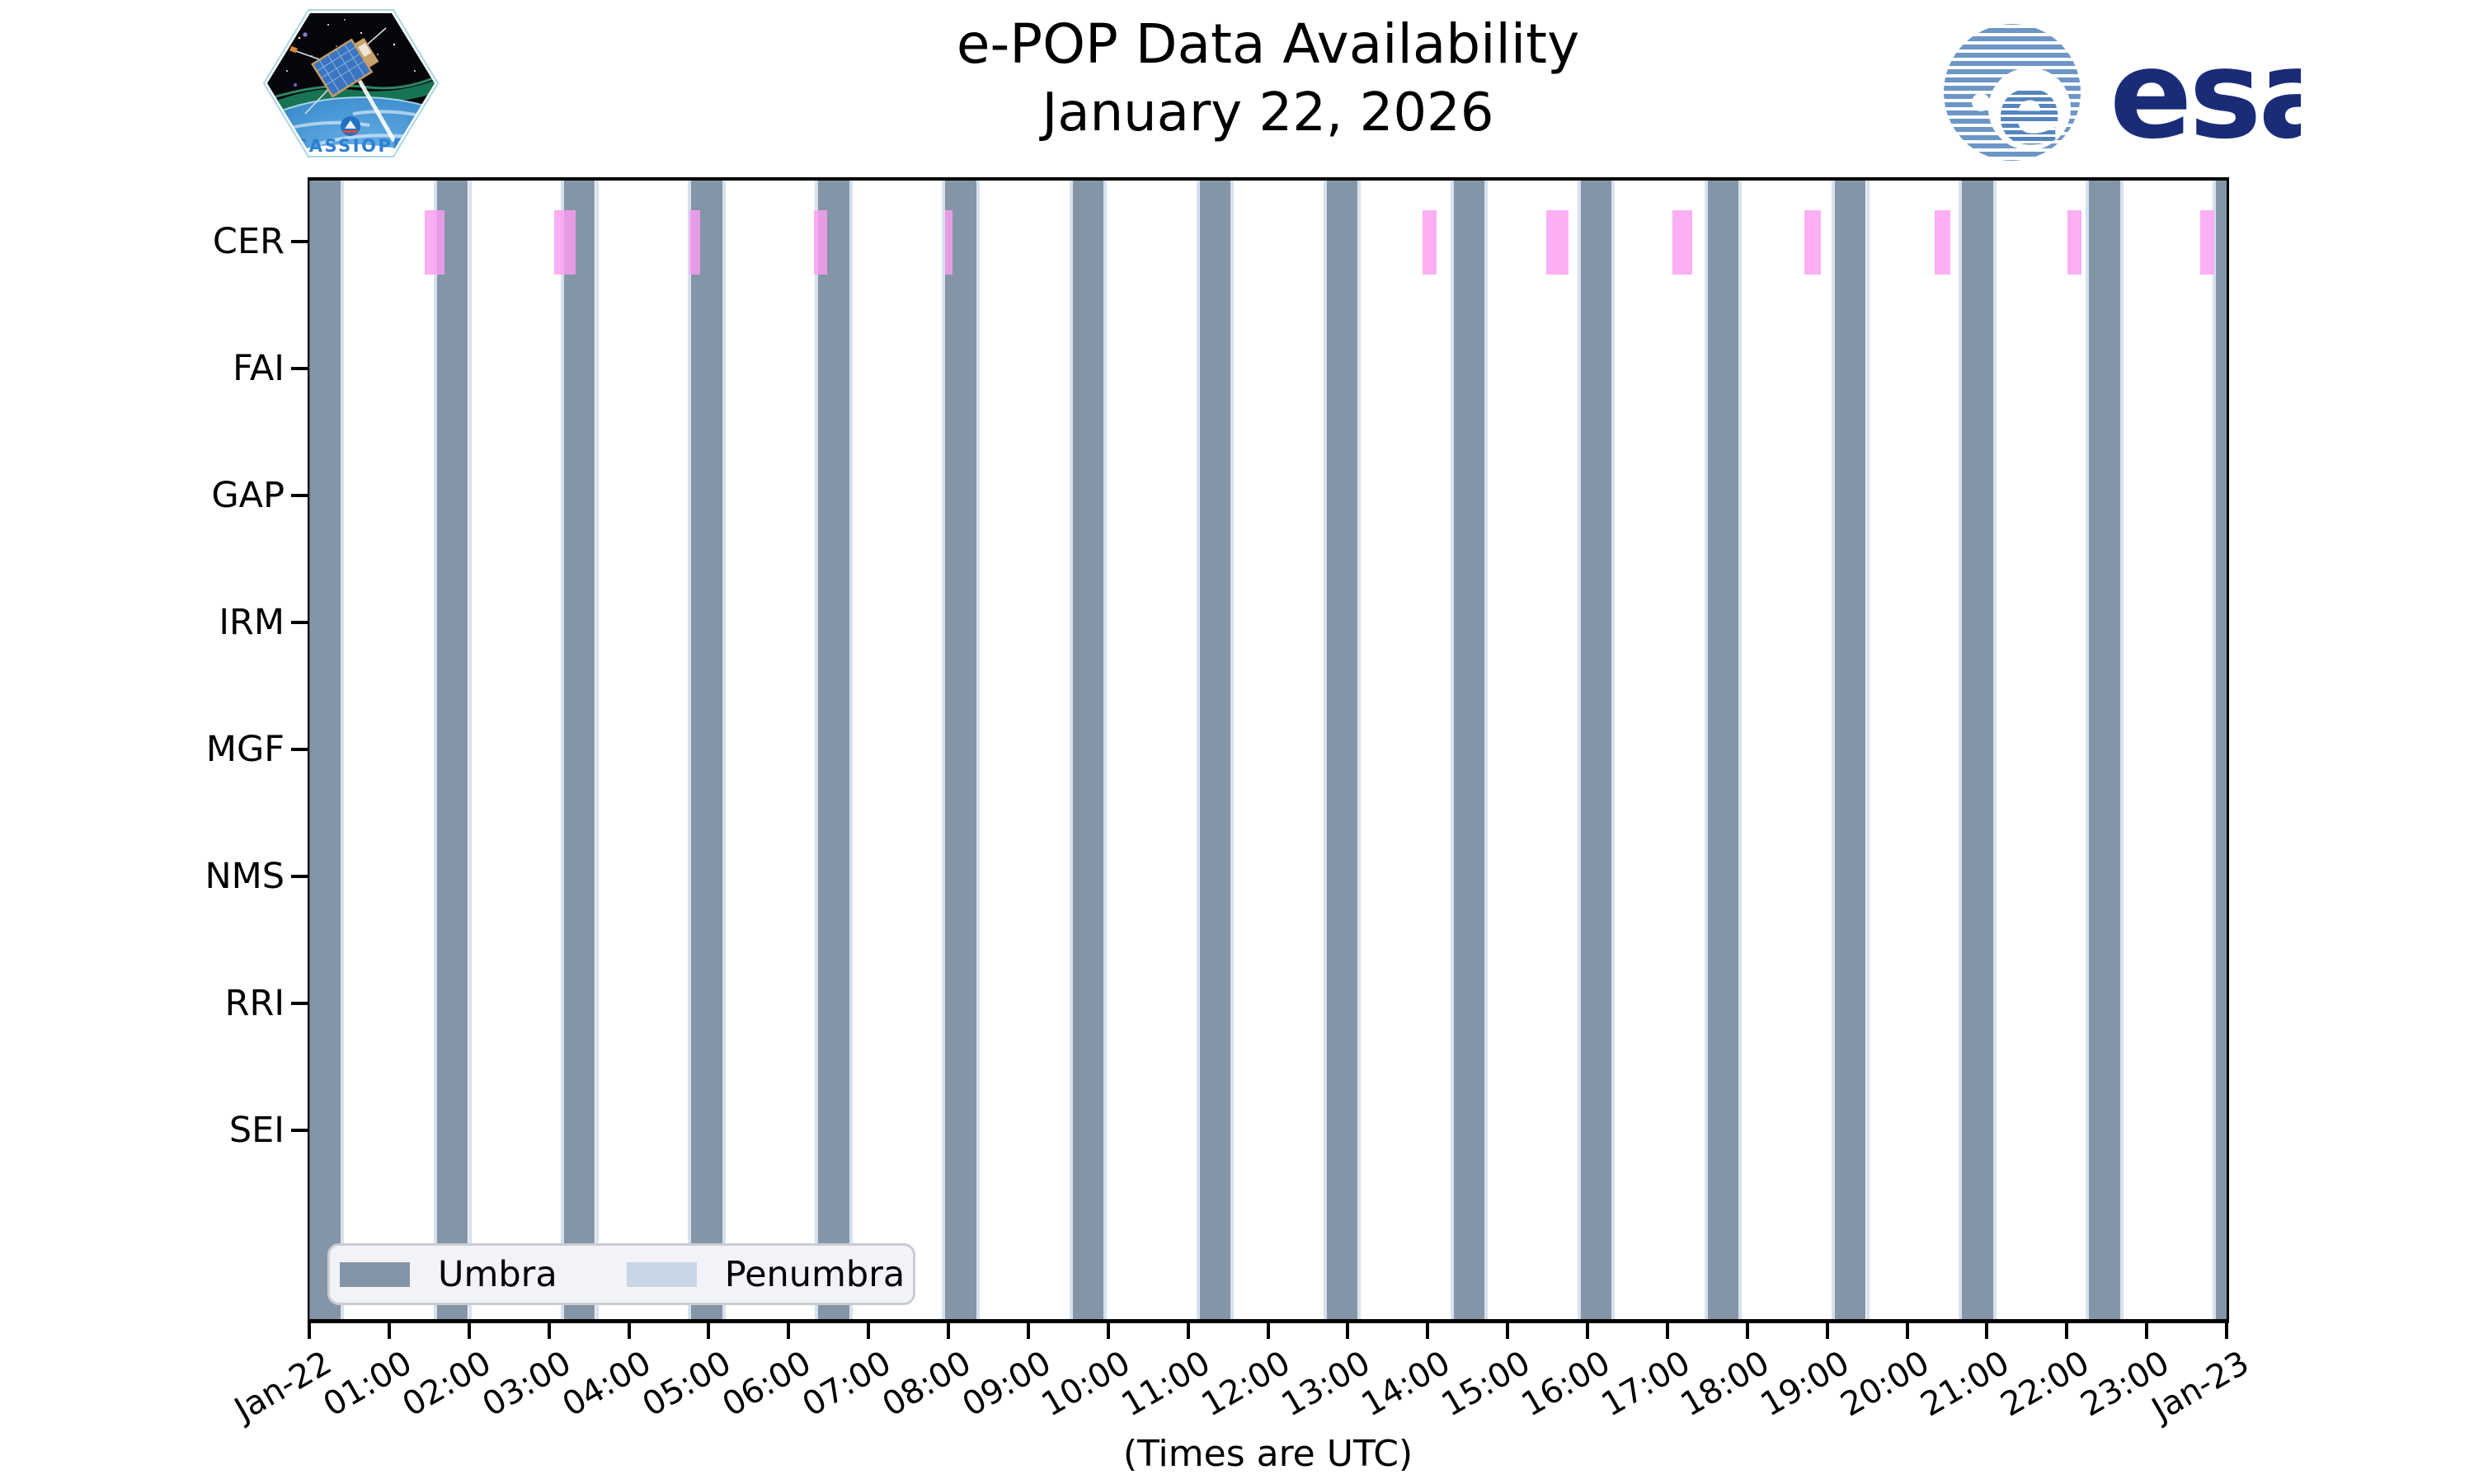 The width and height of the screenshot is (2474, 1484). I want to click on y-tick-label-mgf: MGF, so click(245, 749).